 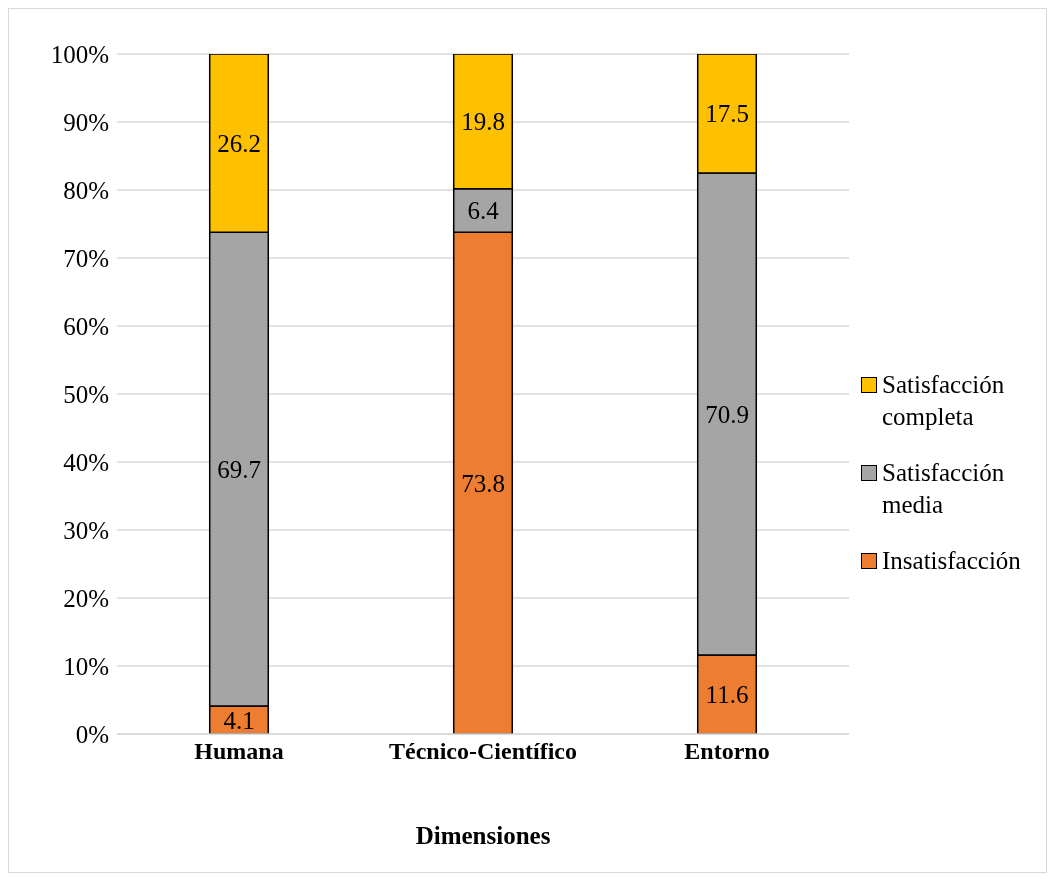 I want to click on x-axis-title: Dimensiones, so click(x=483, y=835).